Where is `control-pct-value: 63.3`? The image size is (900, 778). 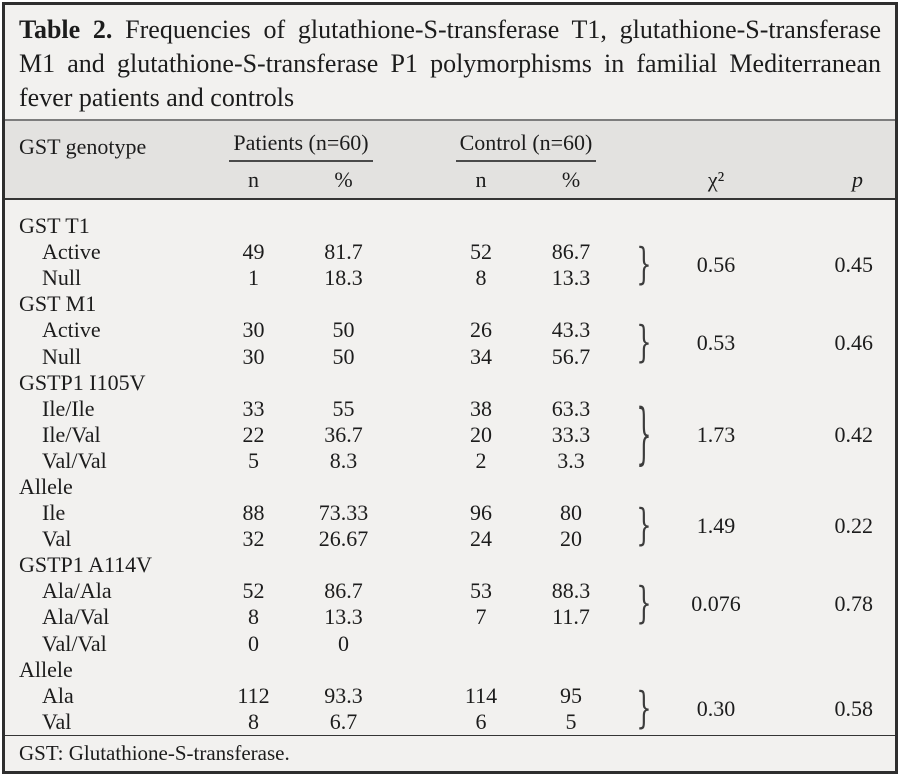 control-pct-value: 63.3 is located at coordinates (571, 408).